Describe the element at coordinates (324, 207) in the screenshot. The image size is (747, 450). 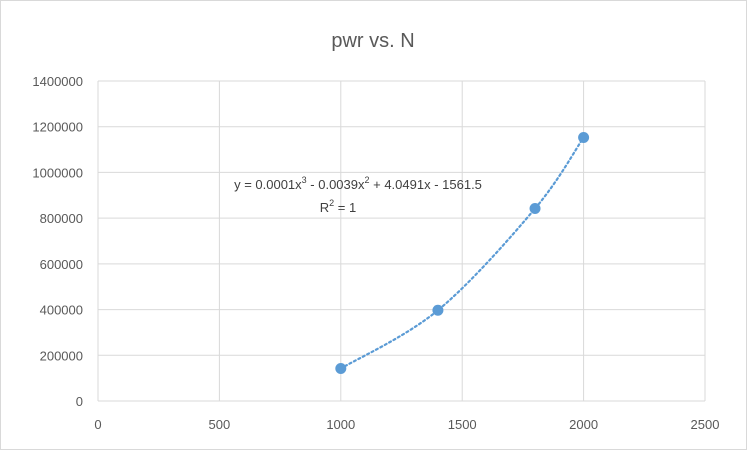
I see `r2-label: R` at that location.